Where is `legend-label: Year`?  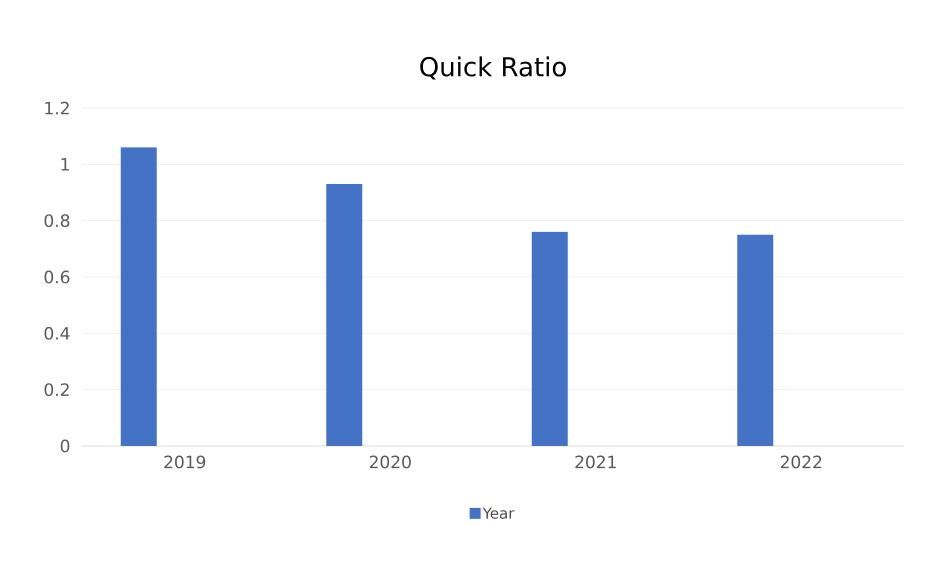 legend-label: Year is located at coordinates (498, 513).